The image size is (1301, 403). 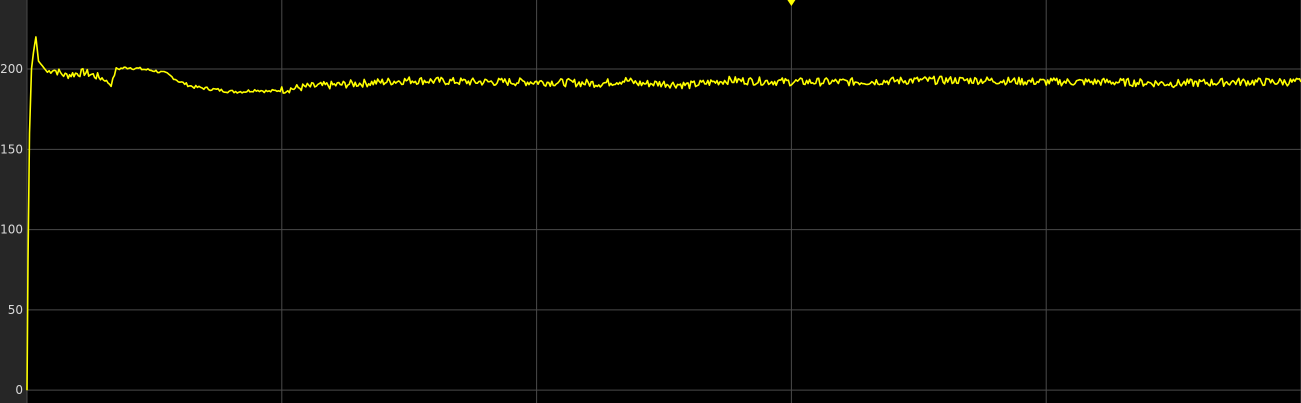 What do you see at coordinates (11, 69) in the screenshot?
I see `y-tick-label: 200` at bounding box center [11, 69].